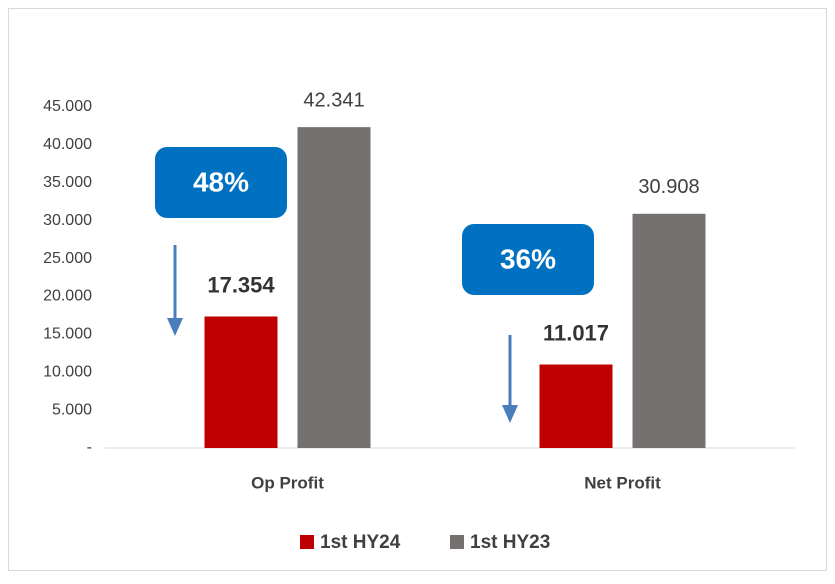 The width and height of the screenshot is (835, 584). What do you see at coordinates (67, 371) in the screenshot?
I see `y-tick-label: 10.000` at bounding box center [67, 371].